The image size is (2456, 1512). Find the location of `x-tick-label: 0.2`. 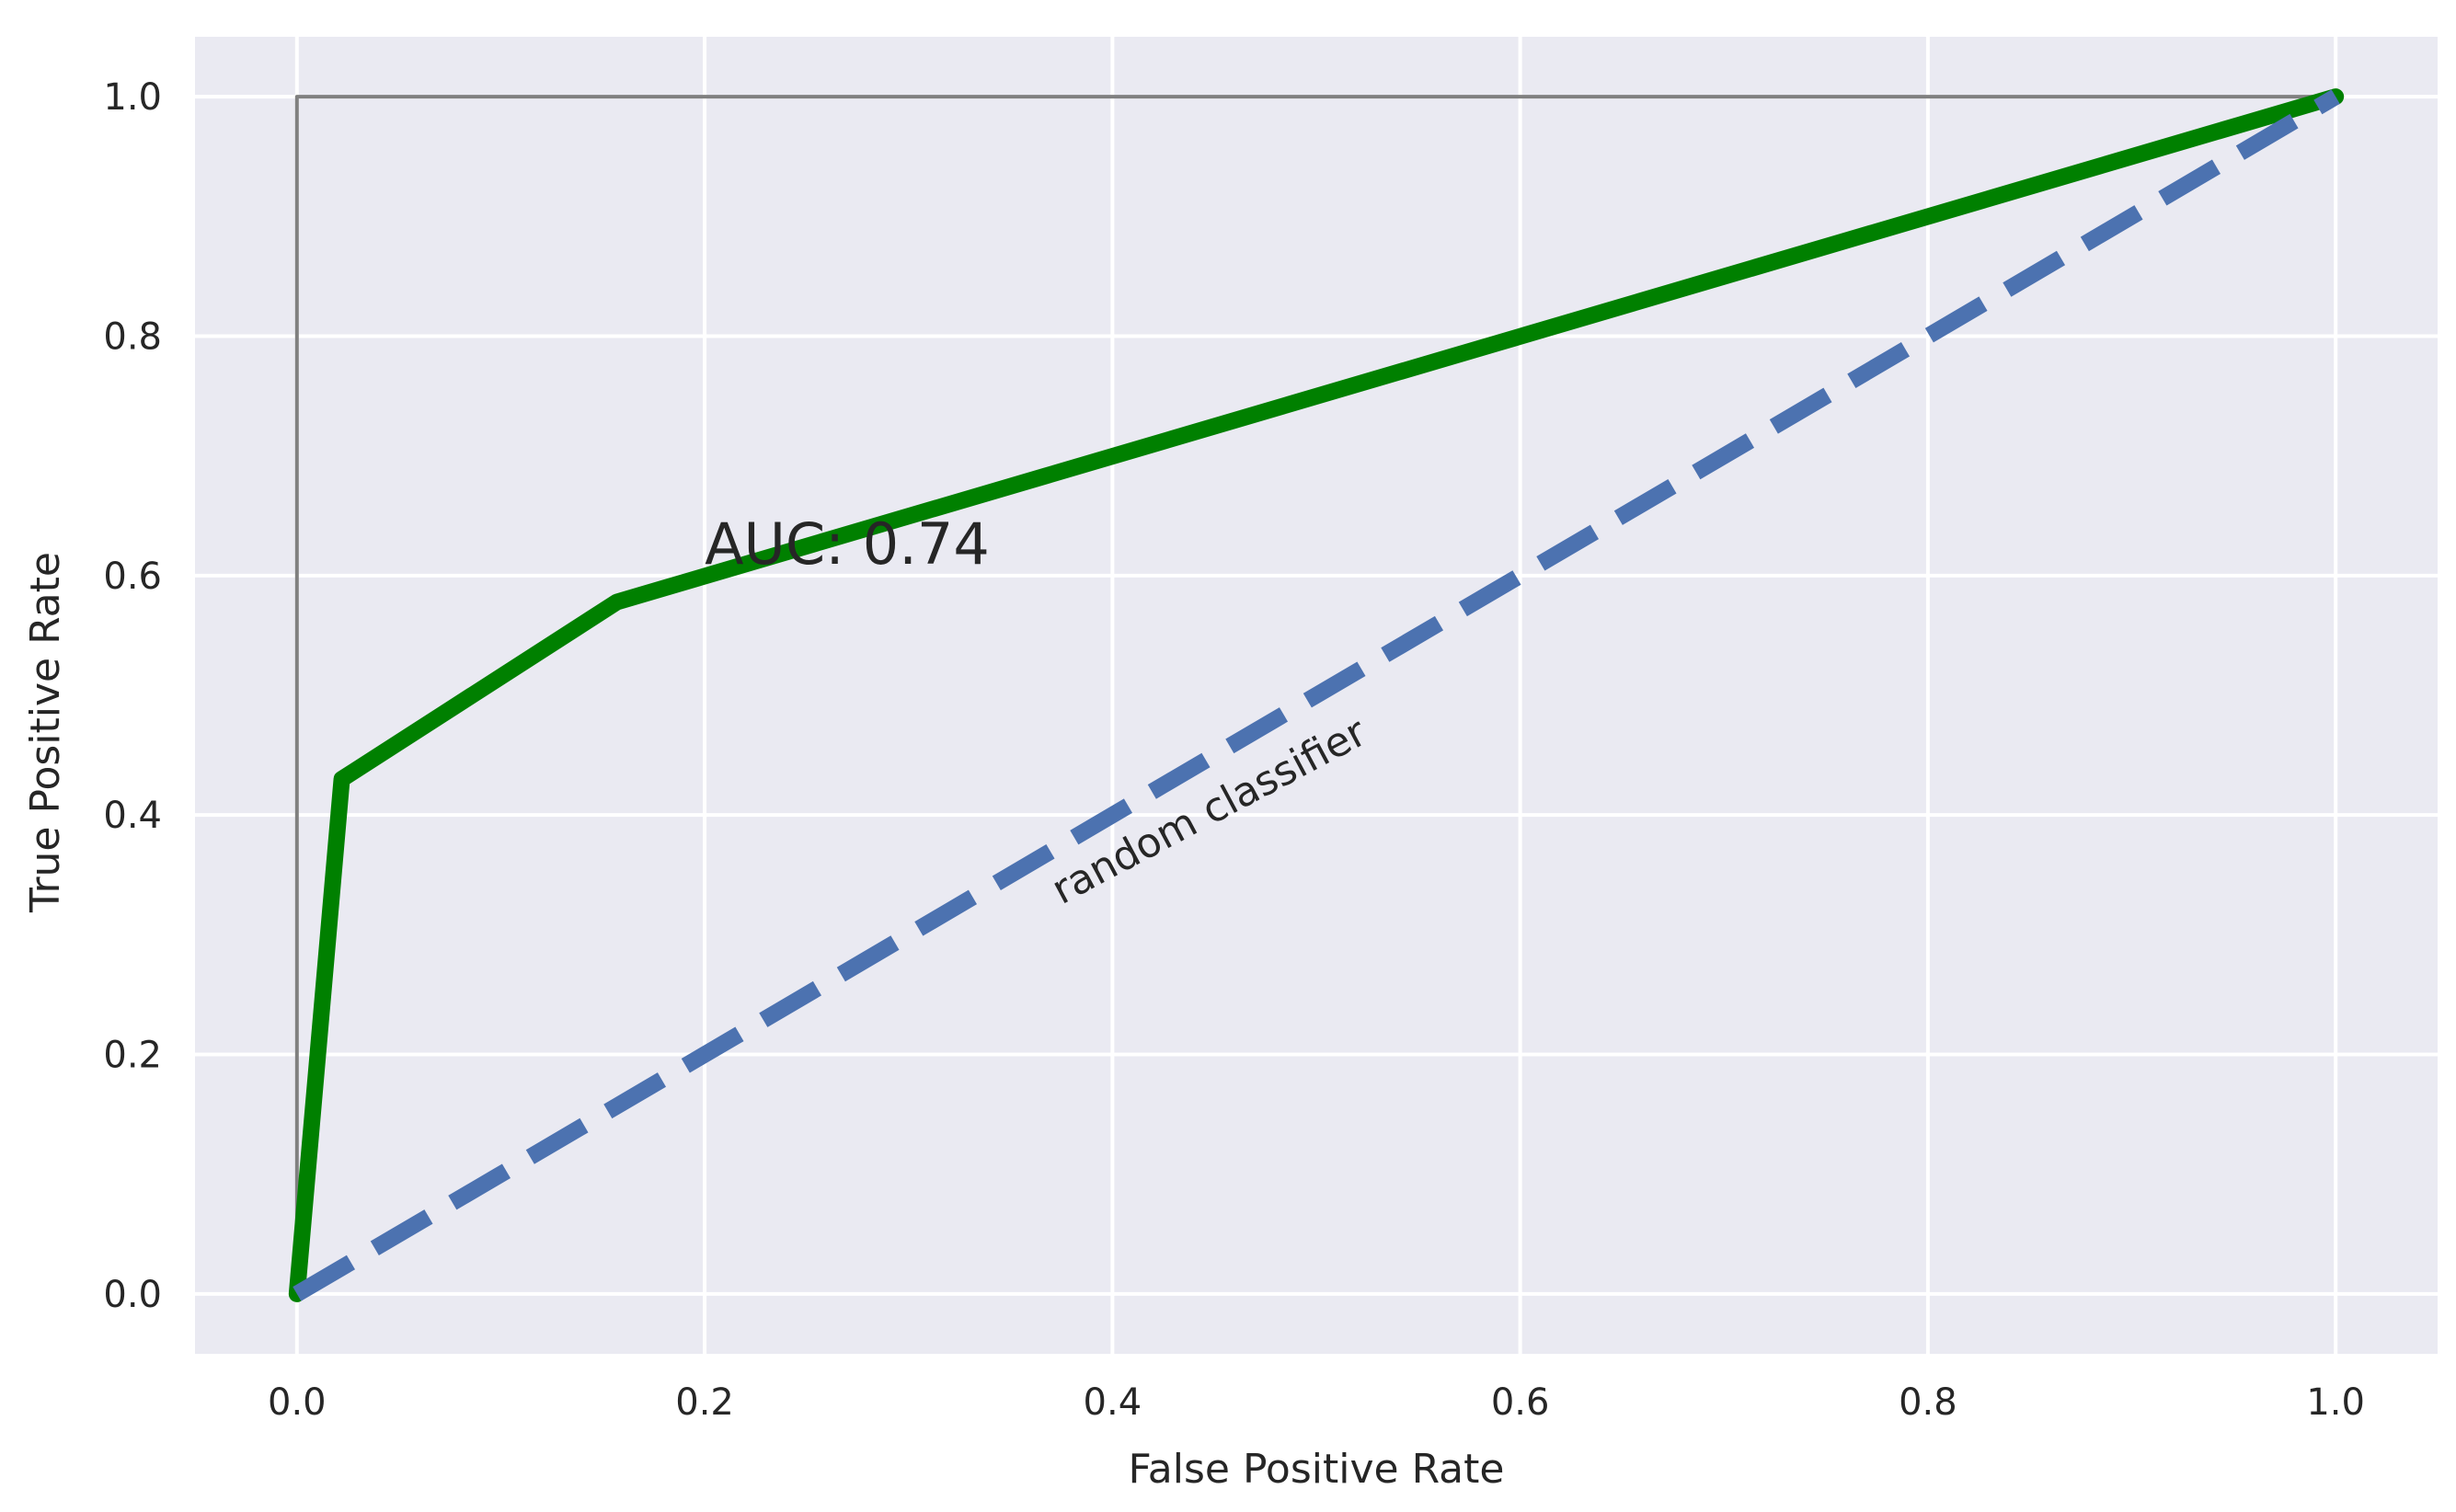

x-tick-label: 0.2 is located at coordinates (704, 1402).